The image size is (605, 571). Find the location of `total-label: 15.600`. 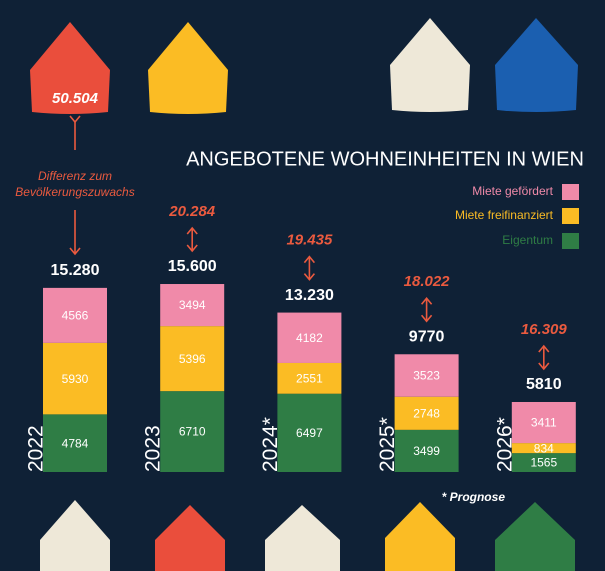

total-label: 15.600 is located at coordinates (192, 266).